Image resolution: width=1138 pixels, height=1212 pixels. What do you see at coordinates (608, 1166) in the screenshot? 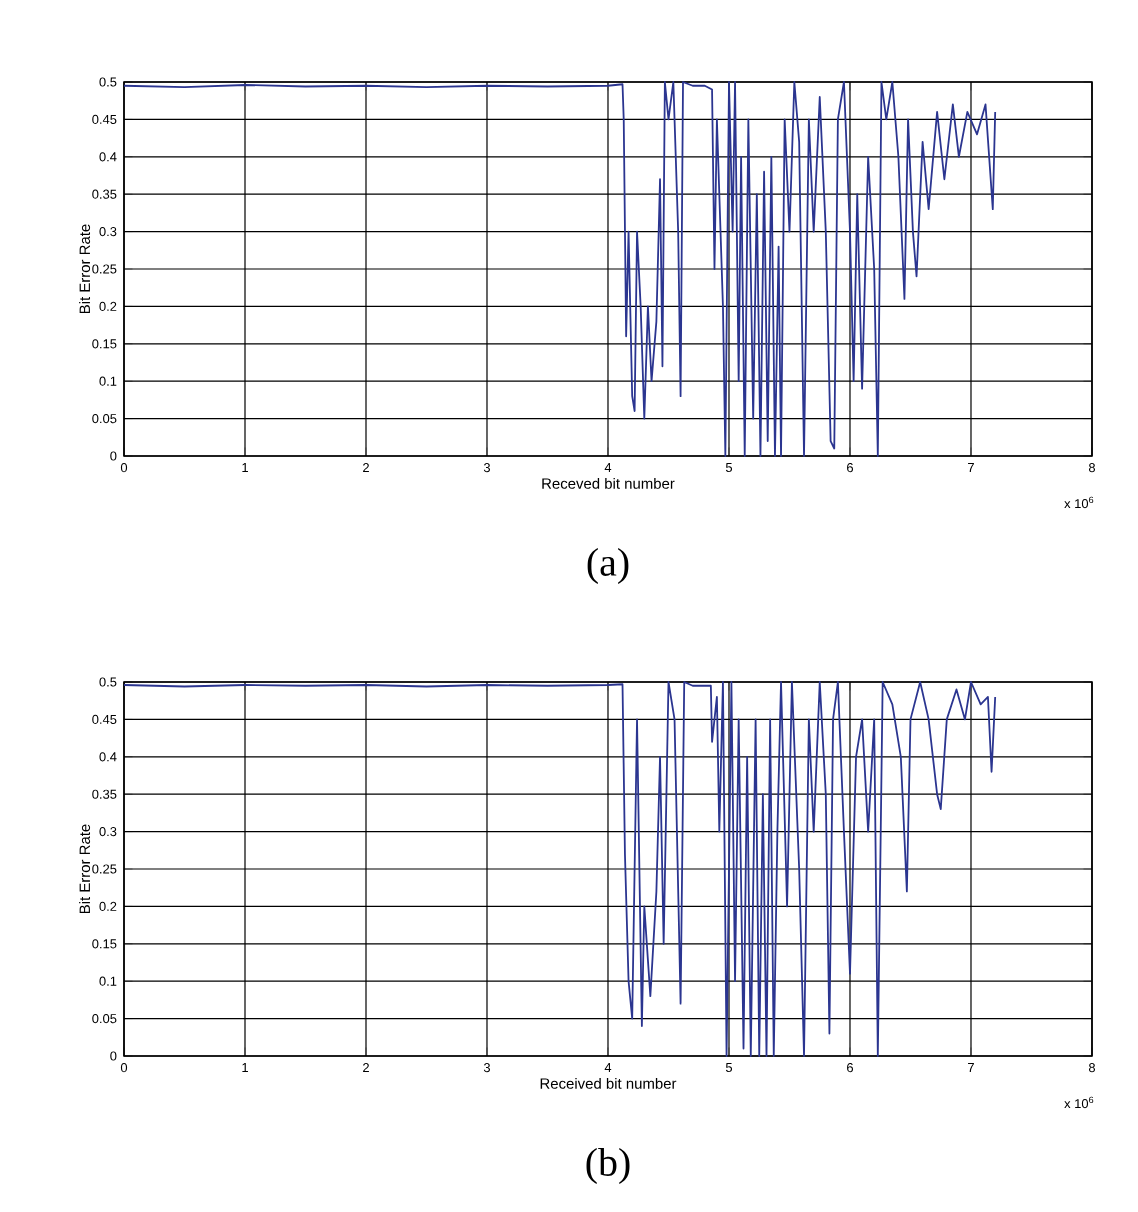
I see `text: (b)` at bounding box center [608, 1166].